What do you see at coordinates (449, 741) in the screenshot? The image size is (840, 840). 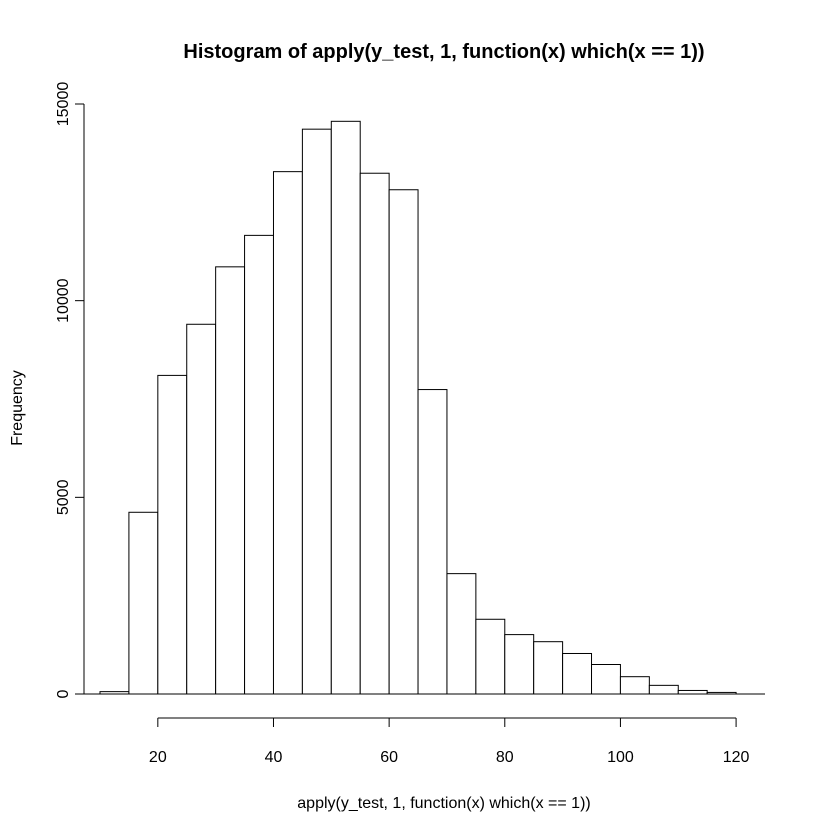 I see `x-axis: 20 40 60 80 100 120` at bounding box center [449, 741].